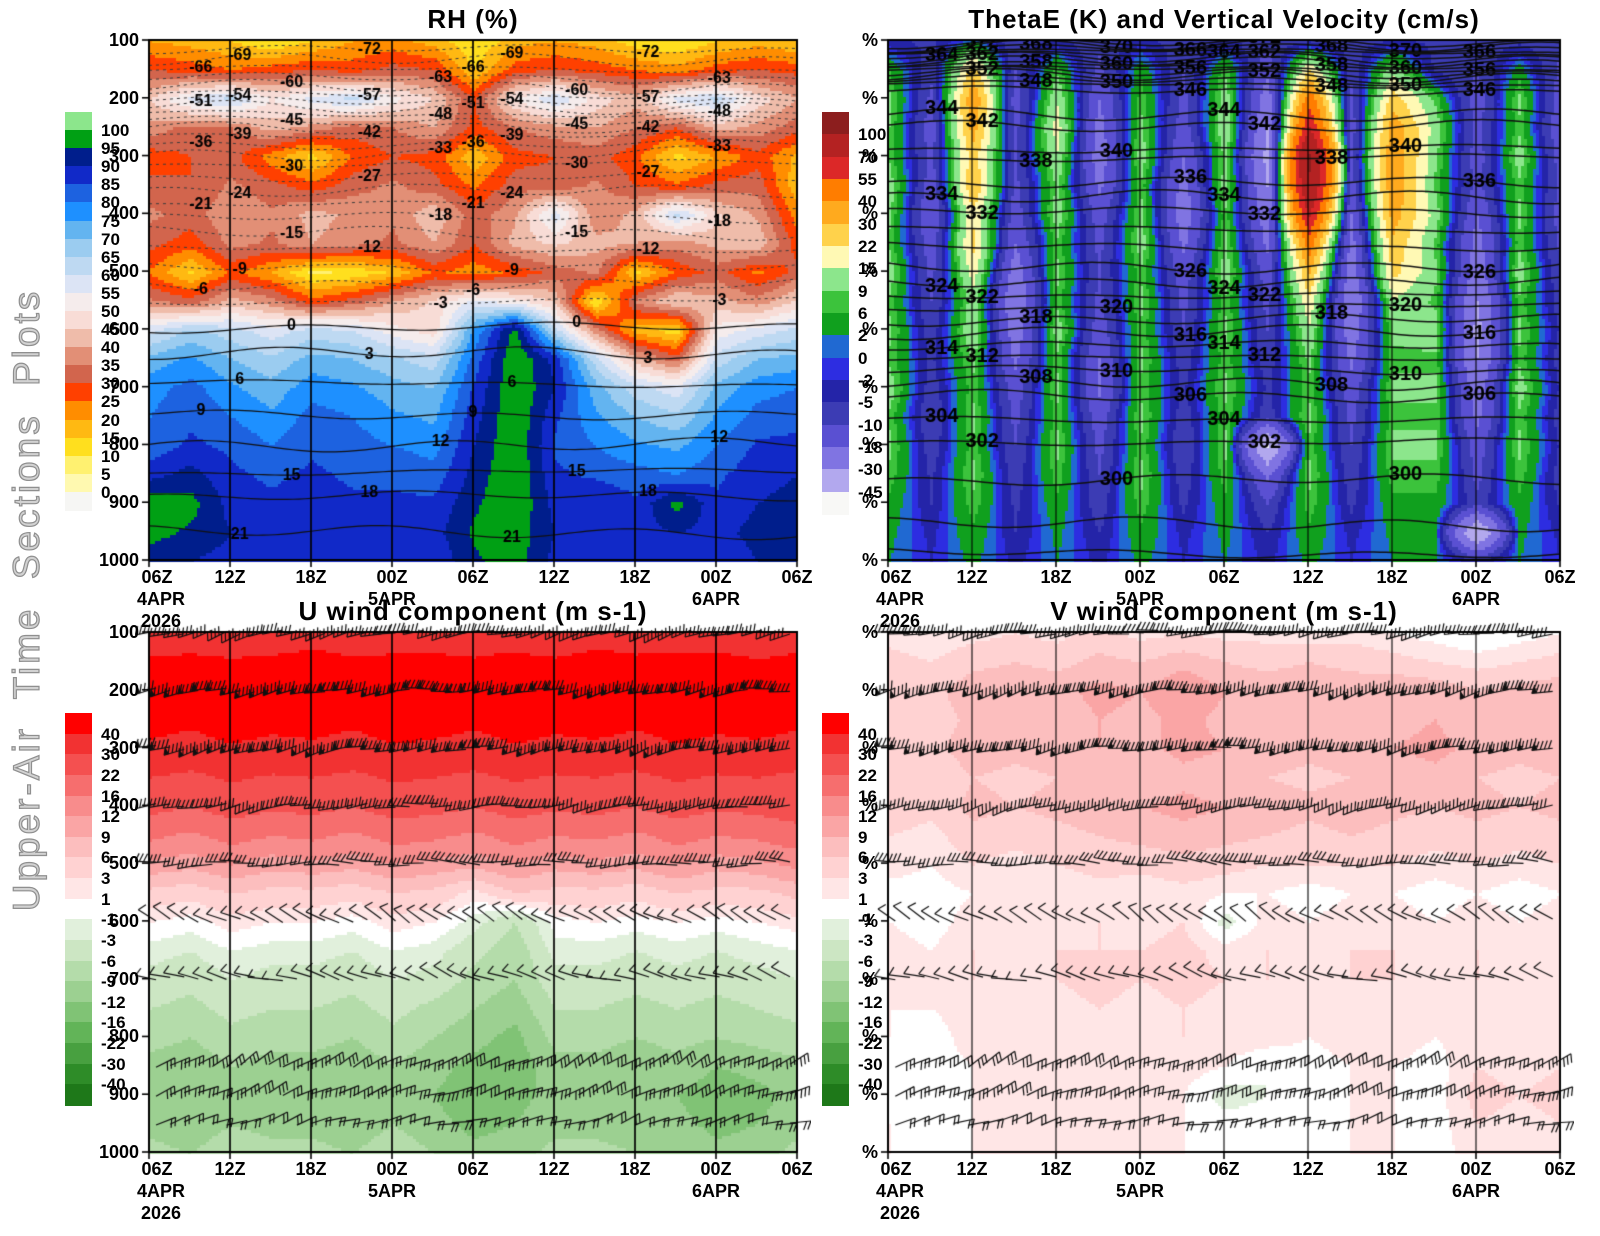 This screenshot has width=1600, height=1236. Describe the element at coordinates (110, 185) in the screenshot. I see `colorbar-label: 85` at that location.